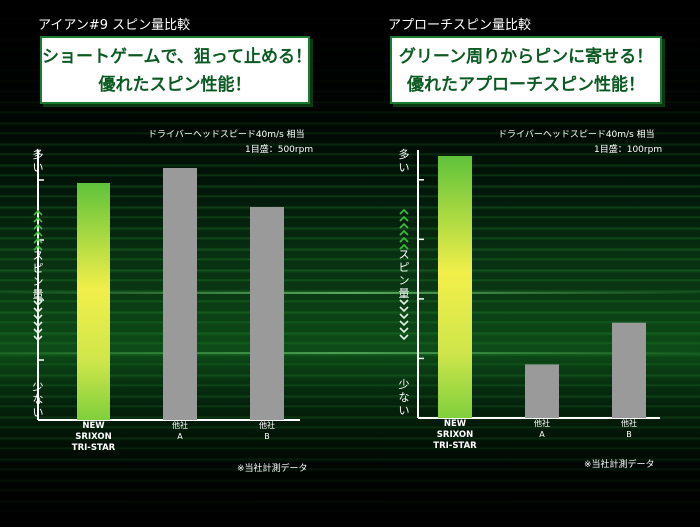 This screenshot has width=700, height=527. Describe the element at coordinates (460, 25) in the screenshot. I see `right-section-title: アプローチスピン量比較` at that location.